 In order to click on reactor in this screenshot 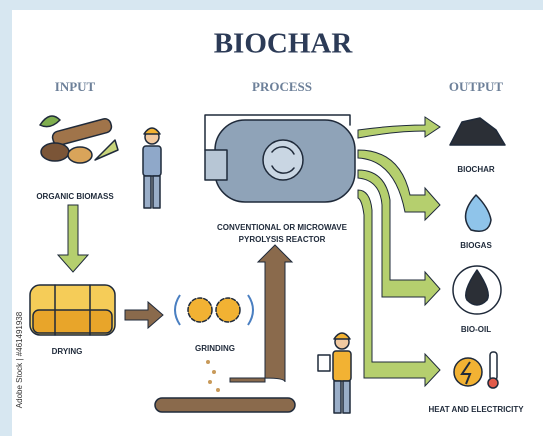, I will do `click(280, 158)`.